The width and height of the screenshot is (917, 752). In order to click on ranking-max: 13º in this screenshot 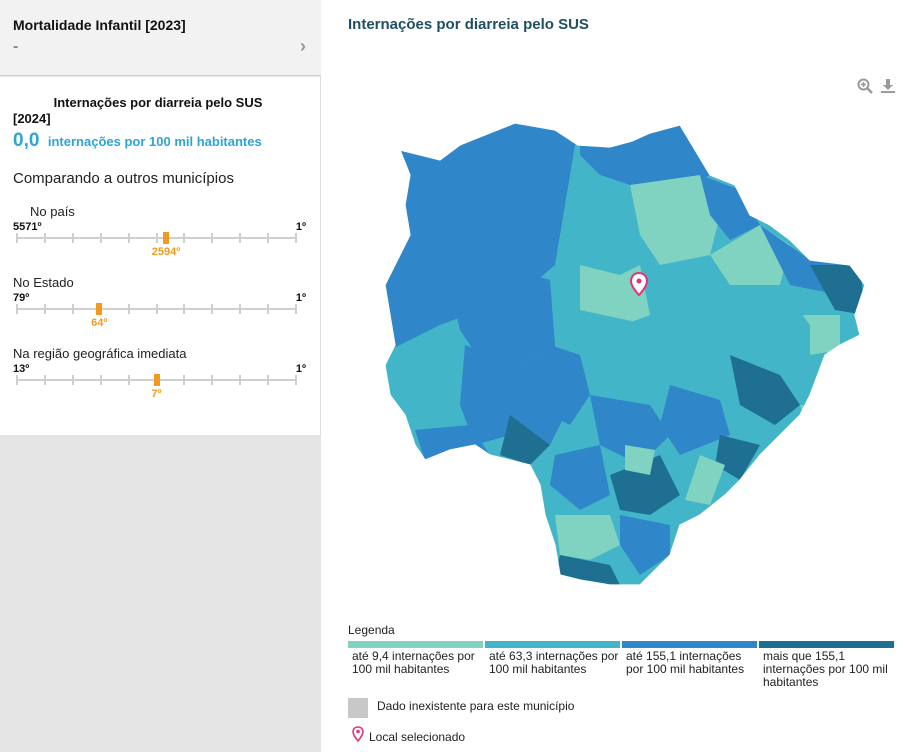, I will do `click(21, 369)`.